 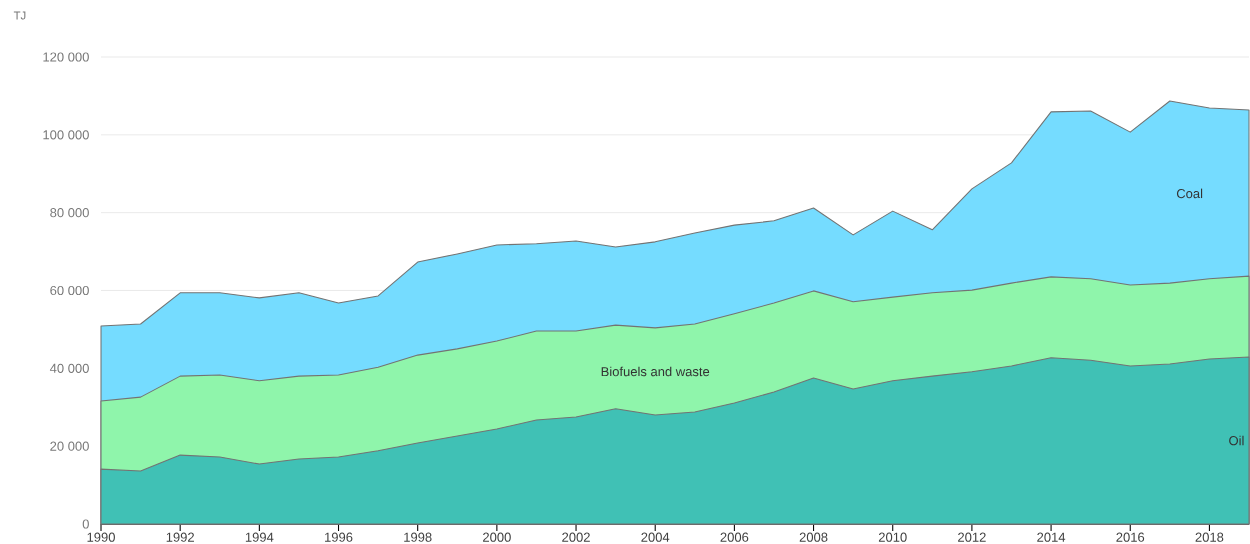 What do you see at coordinates (66, 135) in the screenshot?
I see `y-tick-label: 100 000` at bounding box center [66, 135].